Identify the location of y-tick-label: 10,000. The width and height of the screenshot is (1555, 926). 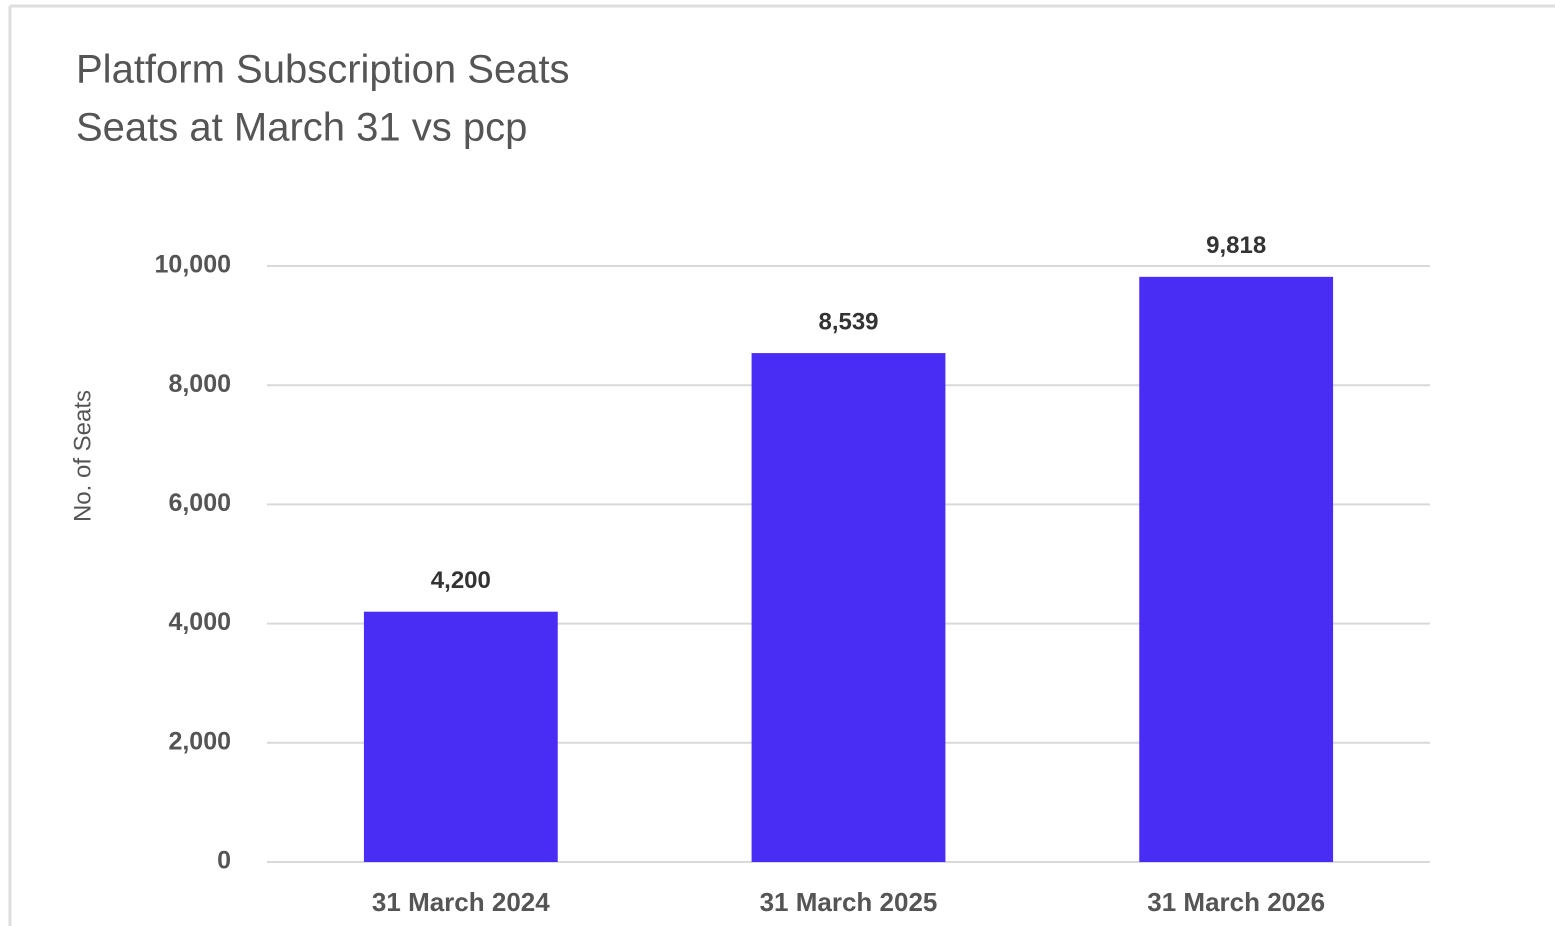
(193, 265).